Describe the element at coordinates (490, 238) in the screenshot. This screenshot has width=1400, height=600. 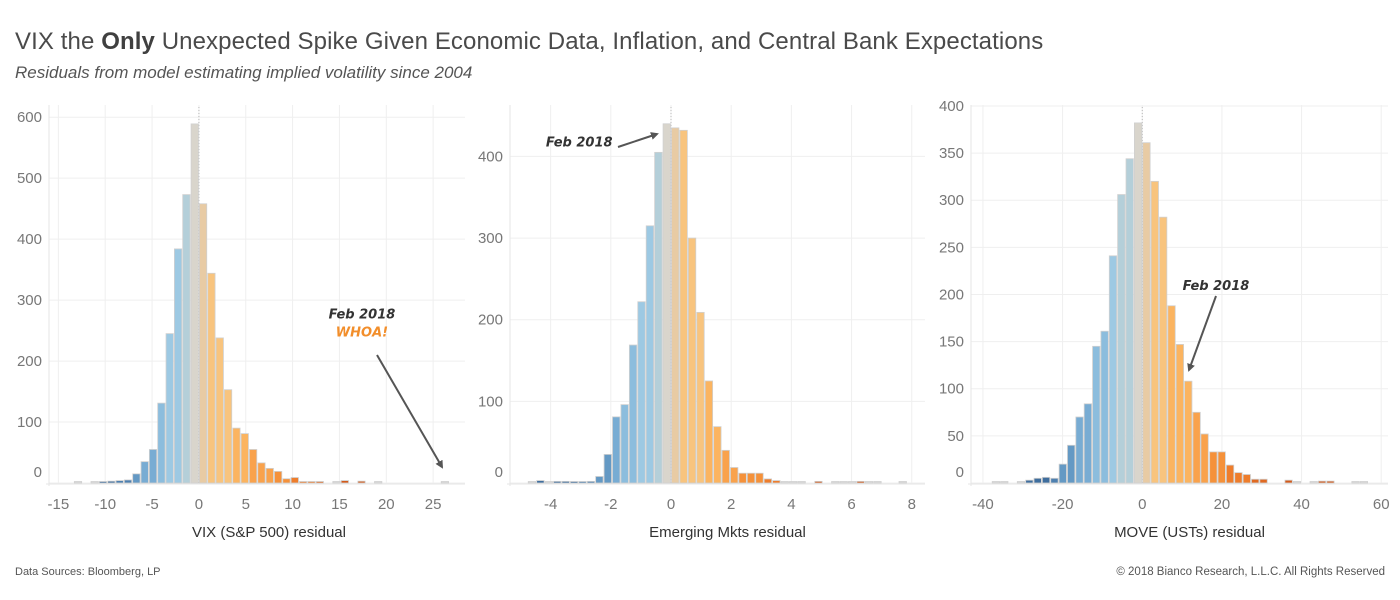
I see `y-tick-label: 300` at that location.